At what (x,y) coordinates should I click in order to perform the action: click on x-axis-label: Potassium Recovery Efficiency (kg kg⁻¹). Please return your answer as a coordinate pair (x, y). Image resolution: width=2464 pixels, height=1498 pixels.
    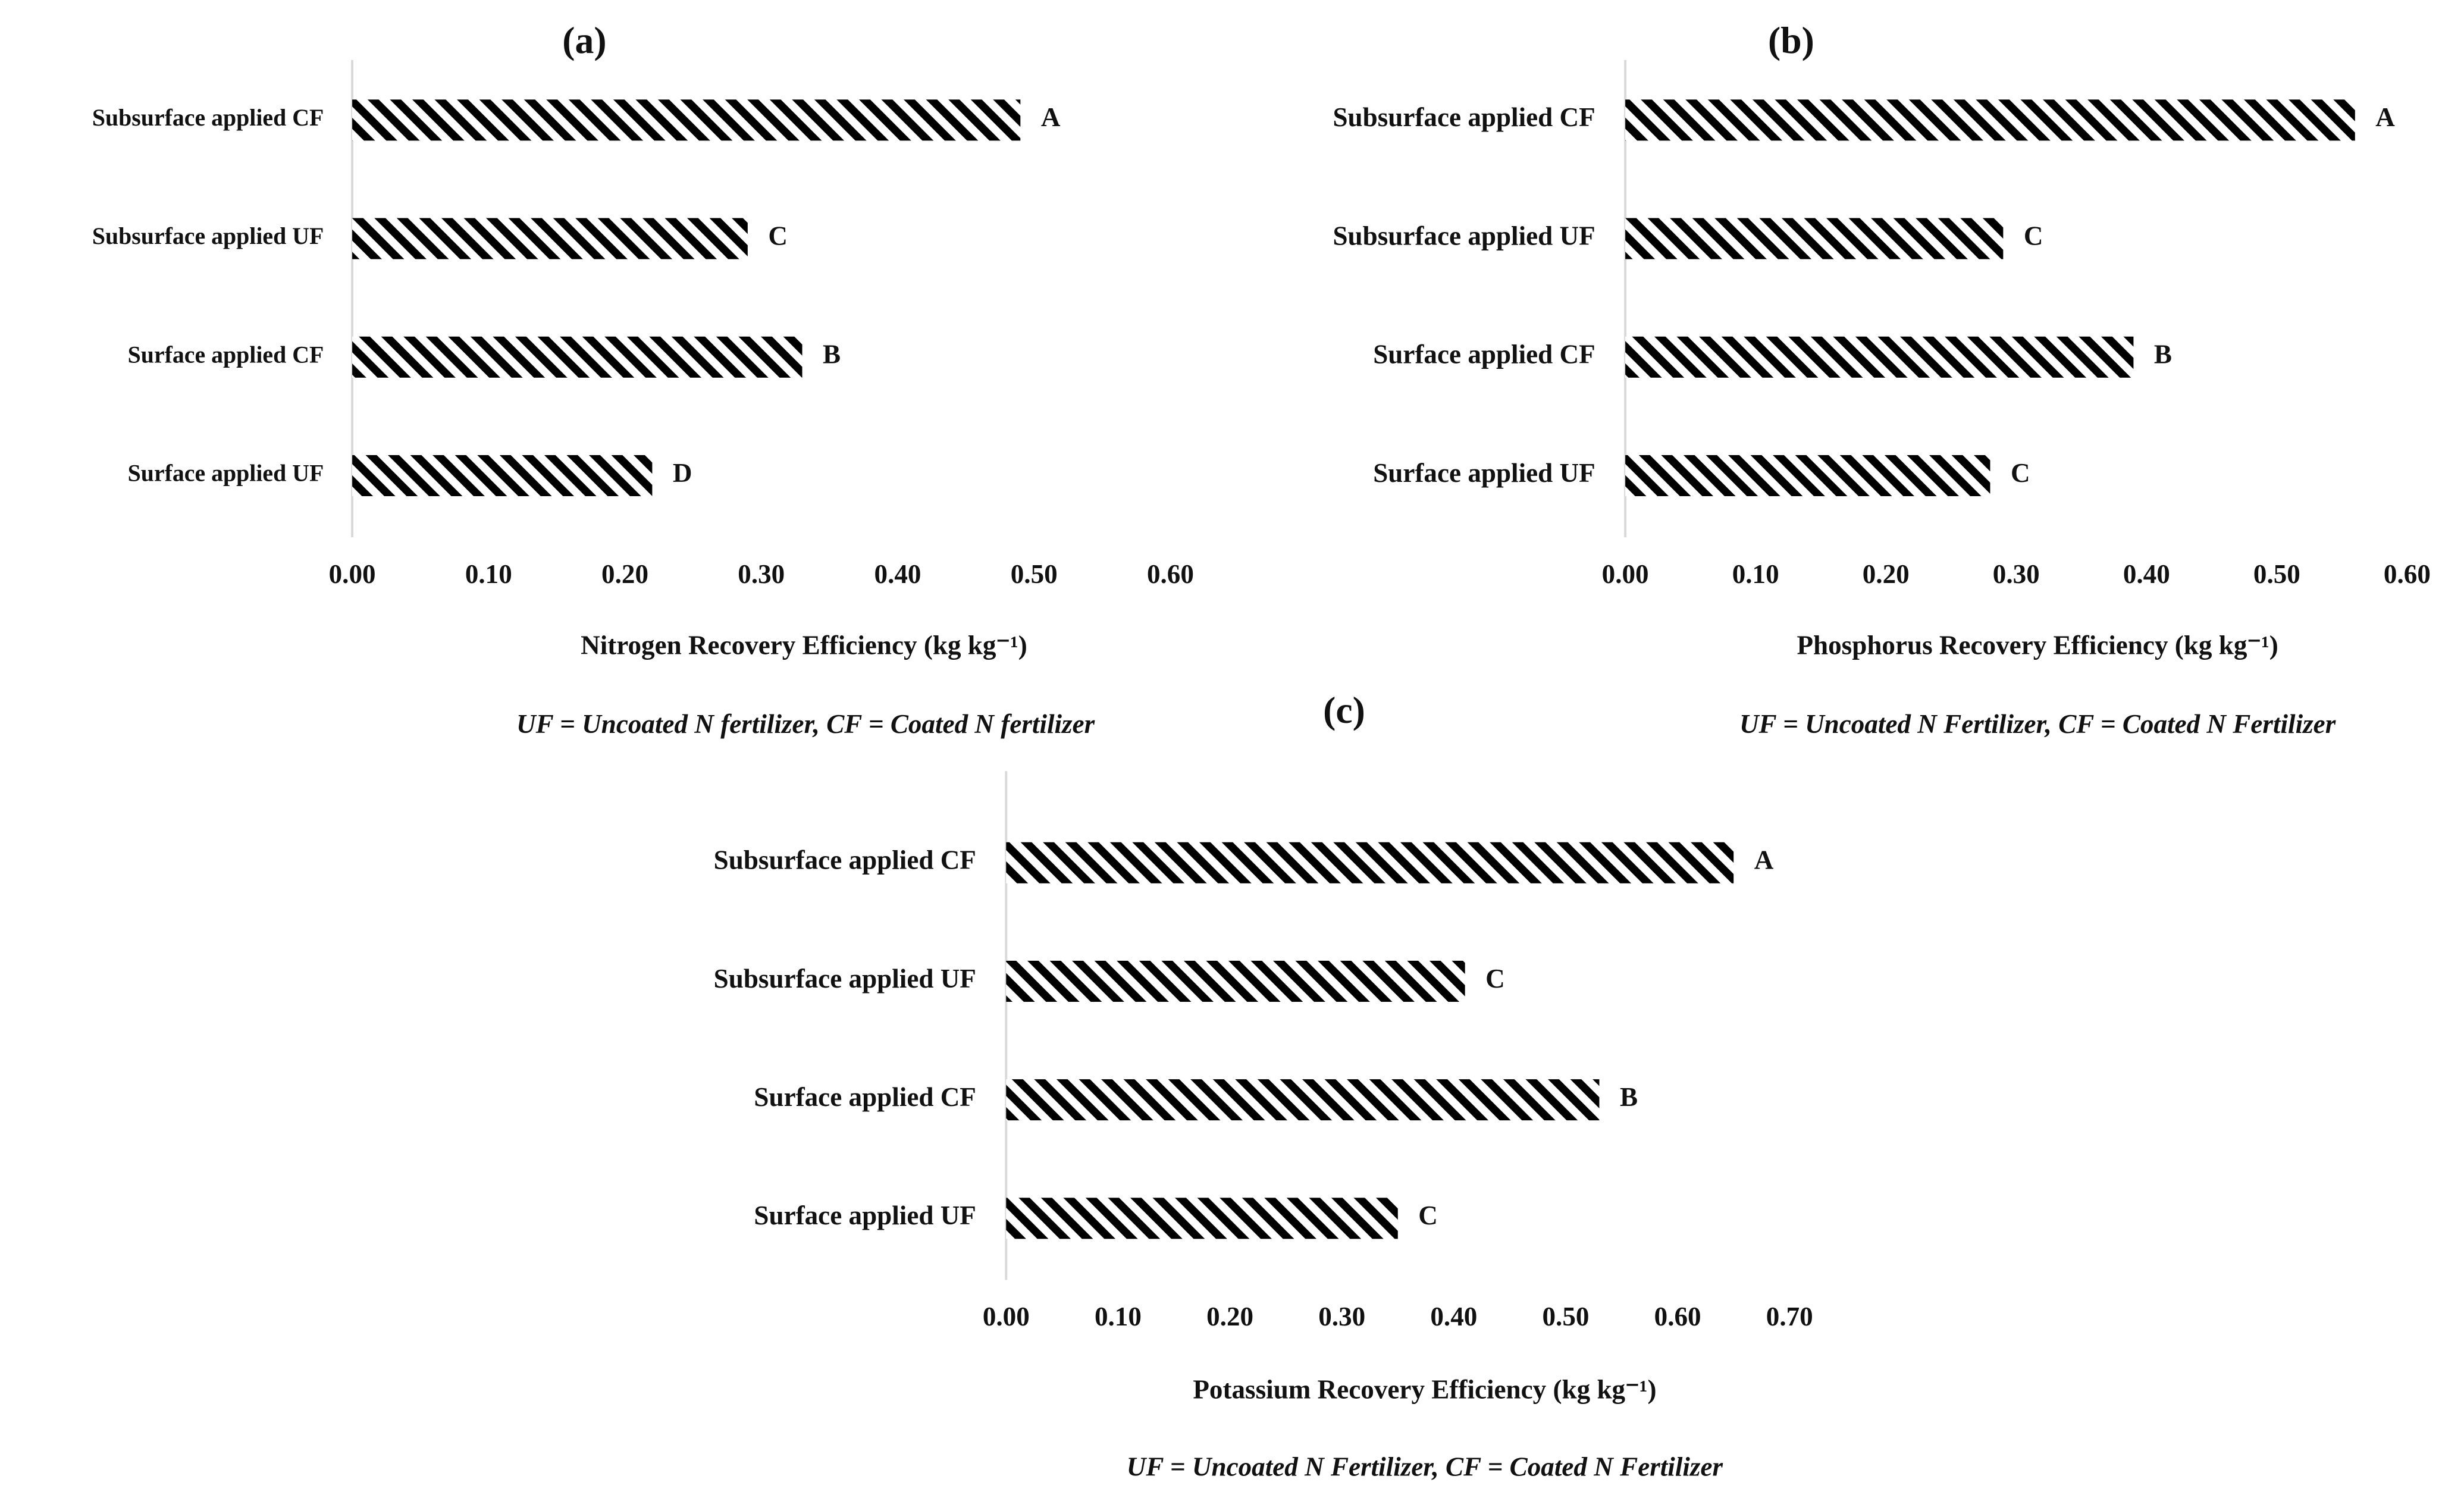
    Looking at the image, I should click on (1424, 1389).